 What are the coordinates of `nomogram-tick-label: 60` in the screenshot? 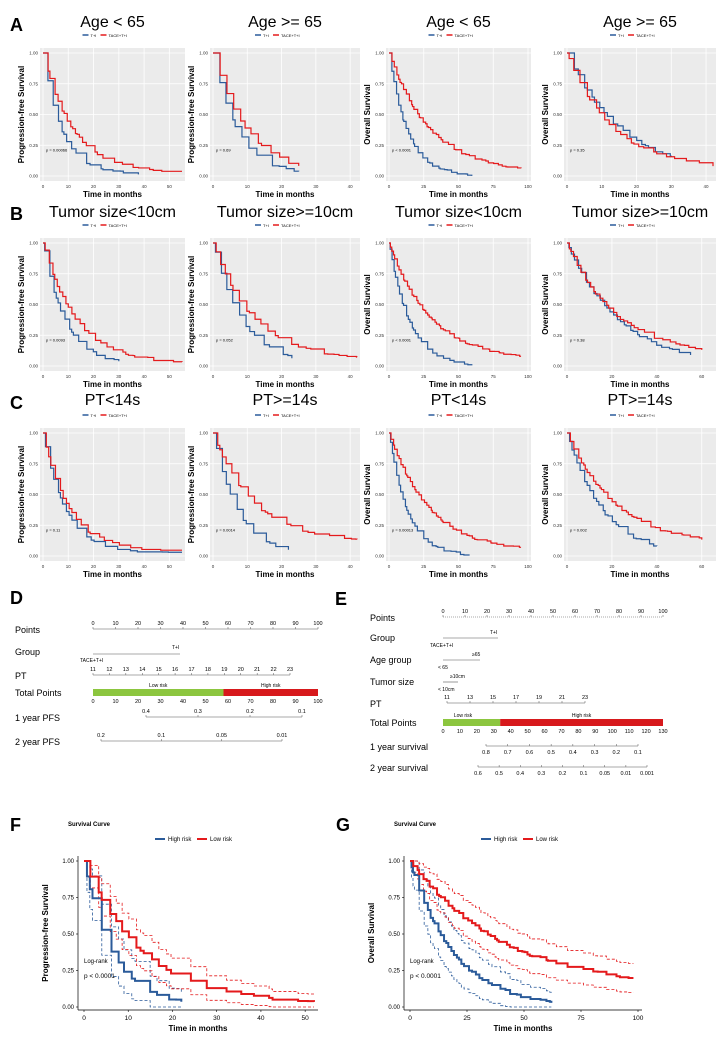 It's located at (228, 702).